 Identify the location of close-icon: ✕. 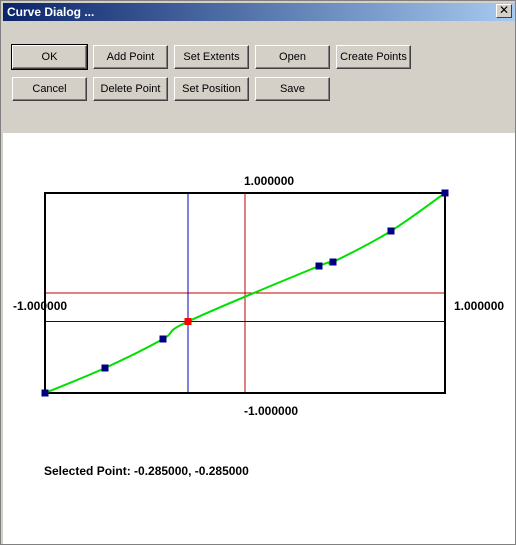
(504, 10).